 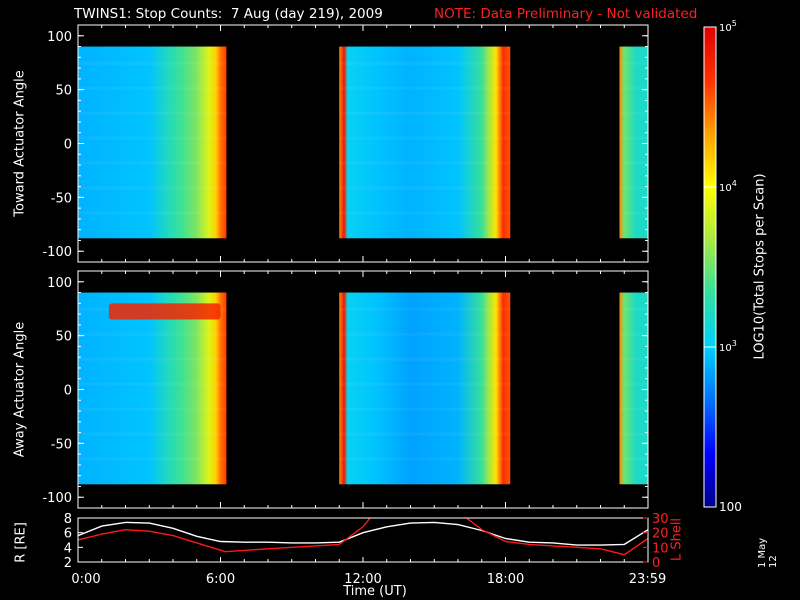 I want to click on orbit-panel, so click(x=363, y=540).